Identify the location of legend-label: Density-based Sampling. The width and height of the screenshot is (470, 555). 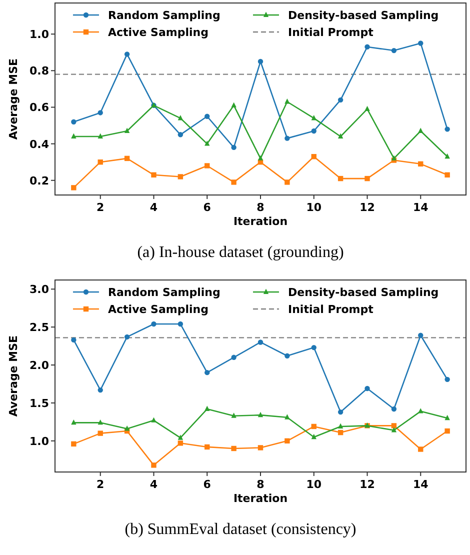
(363, 15).